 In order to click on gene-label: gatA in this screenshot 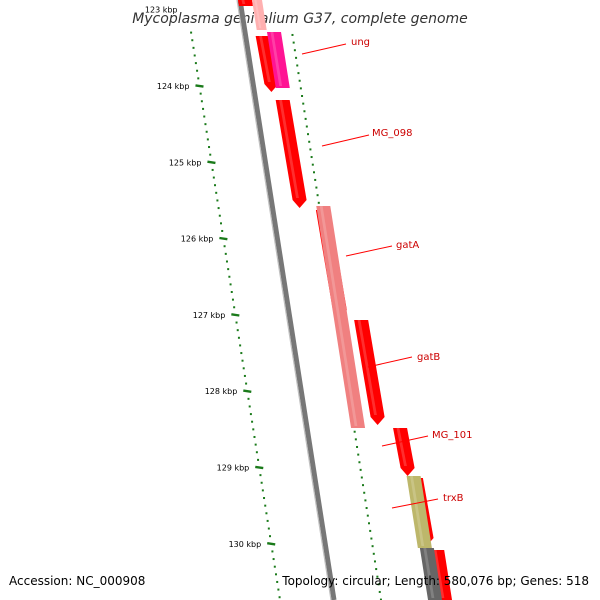, I will do `click(407, 245)`.